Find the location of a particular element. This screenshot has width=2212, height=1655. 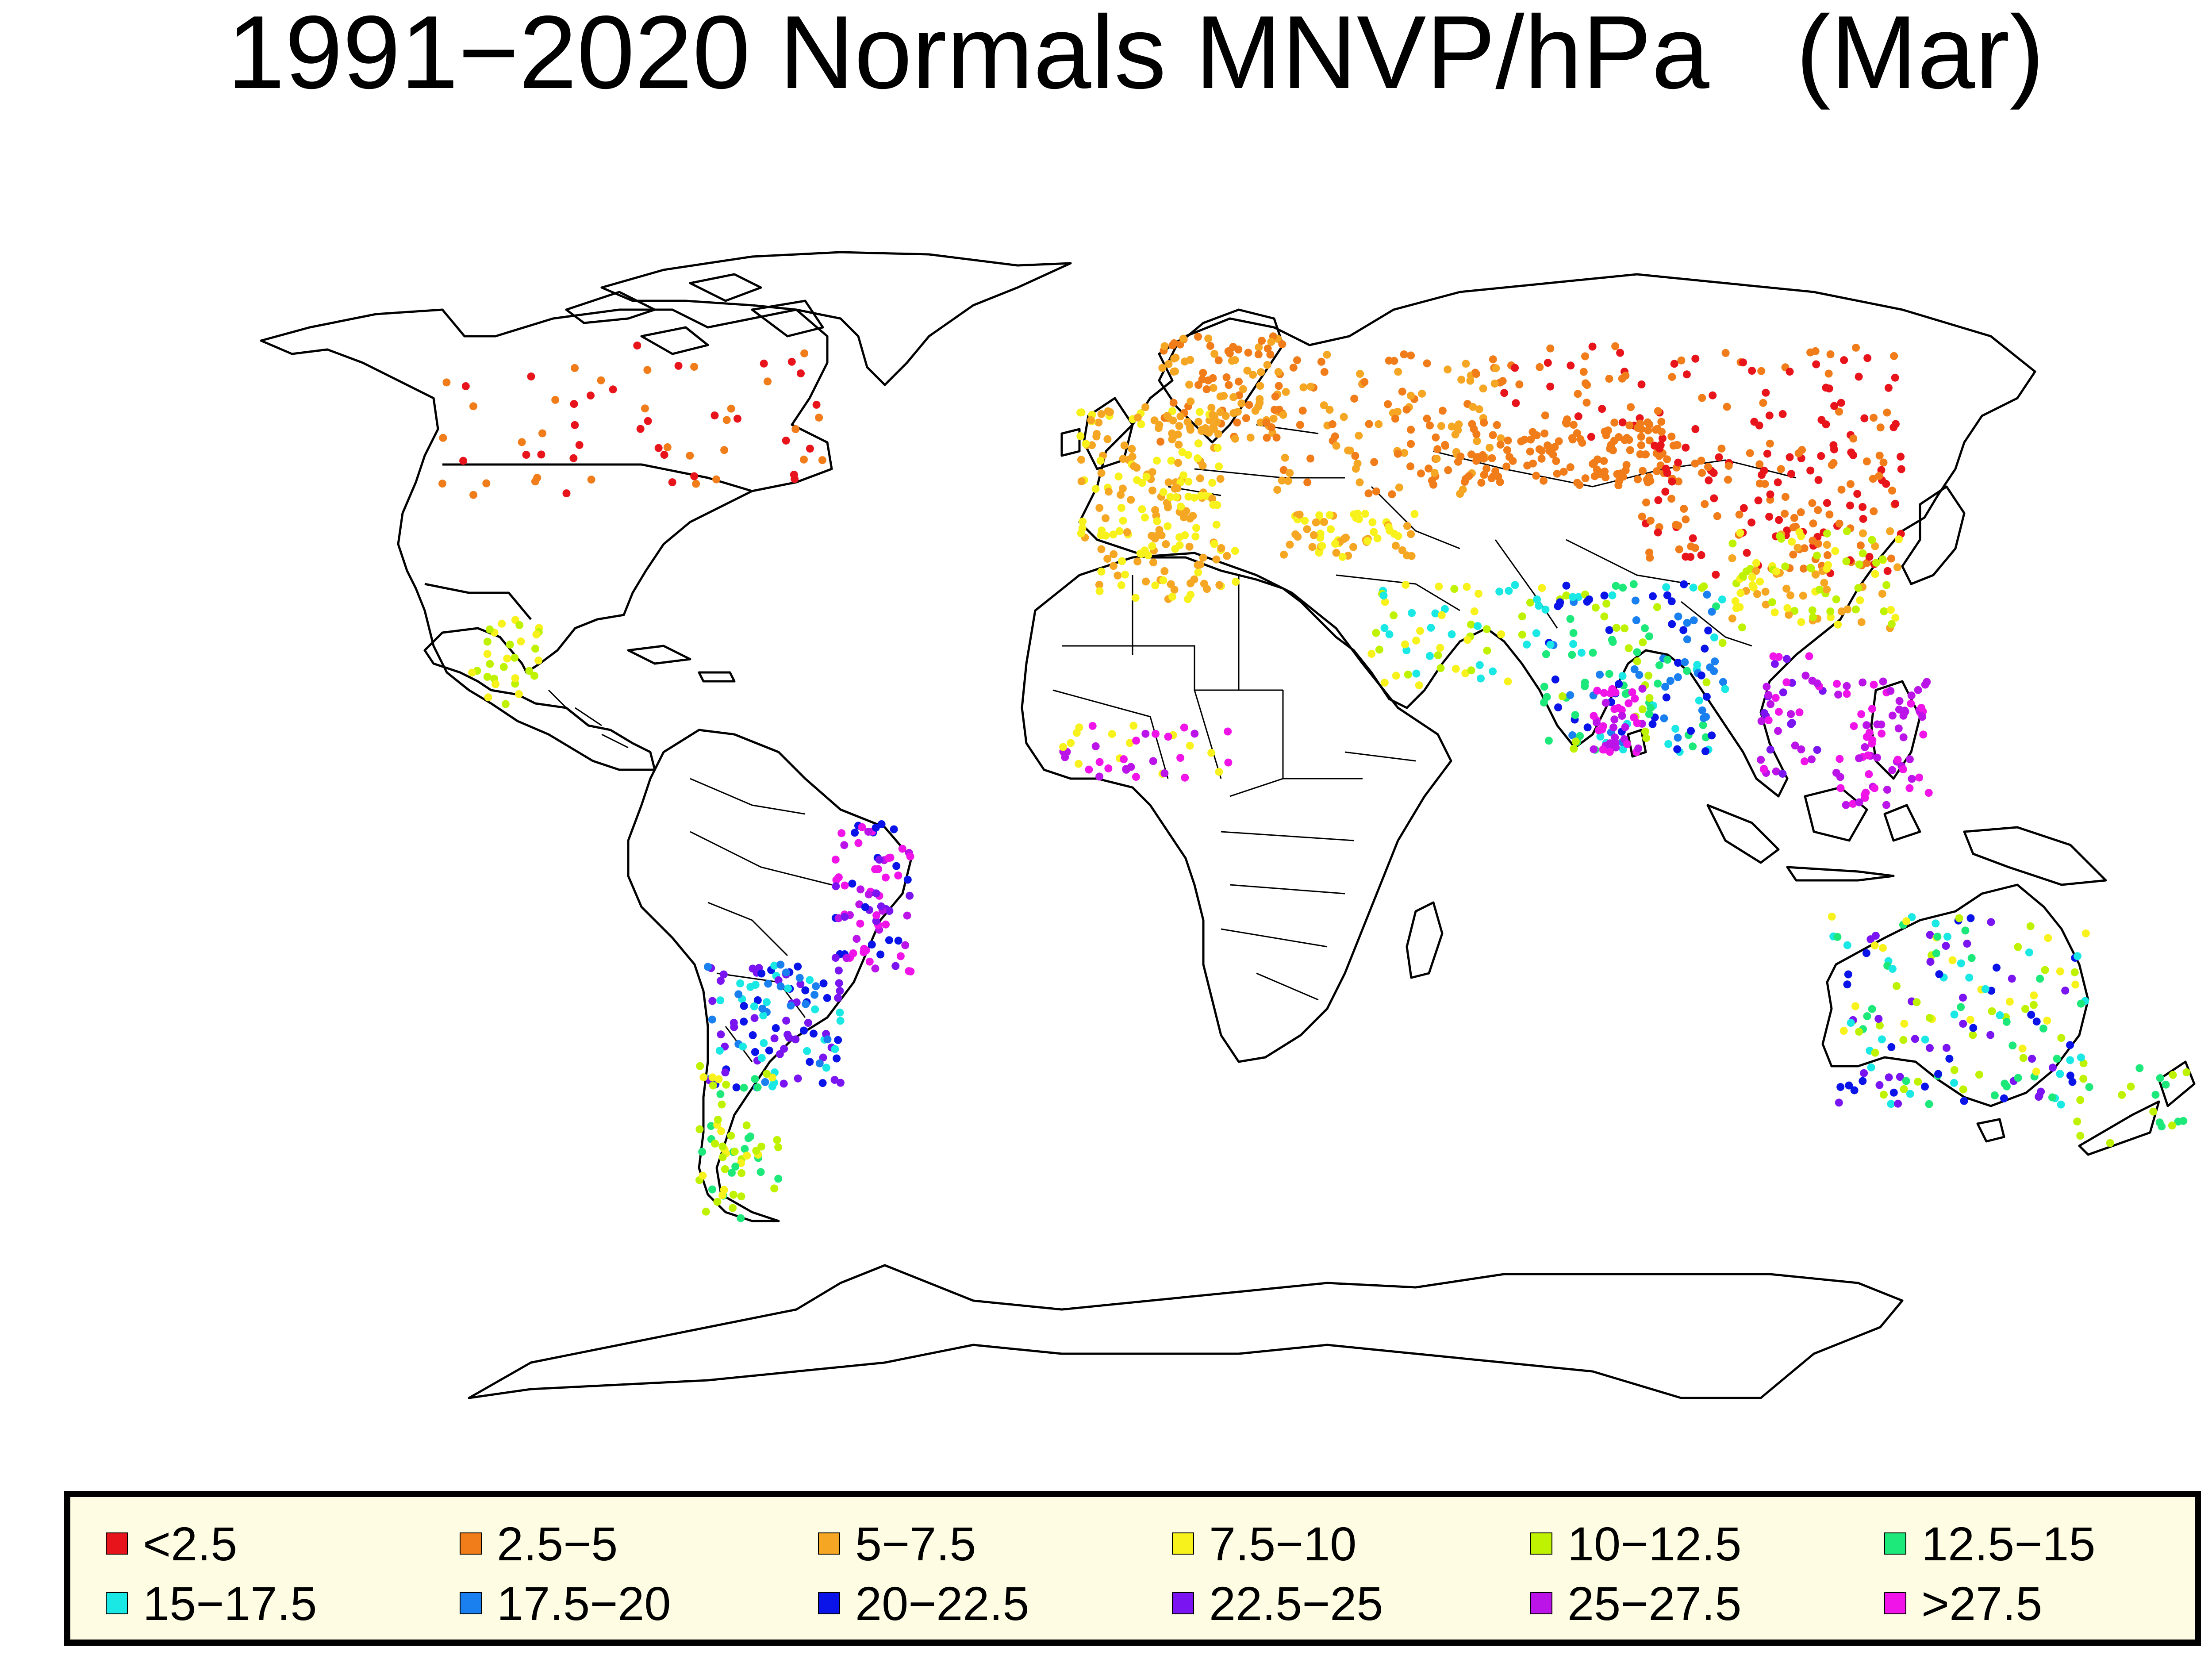

legend-label: <2.5 is located at coordinates (191, 1544).